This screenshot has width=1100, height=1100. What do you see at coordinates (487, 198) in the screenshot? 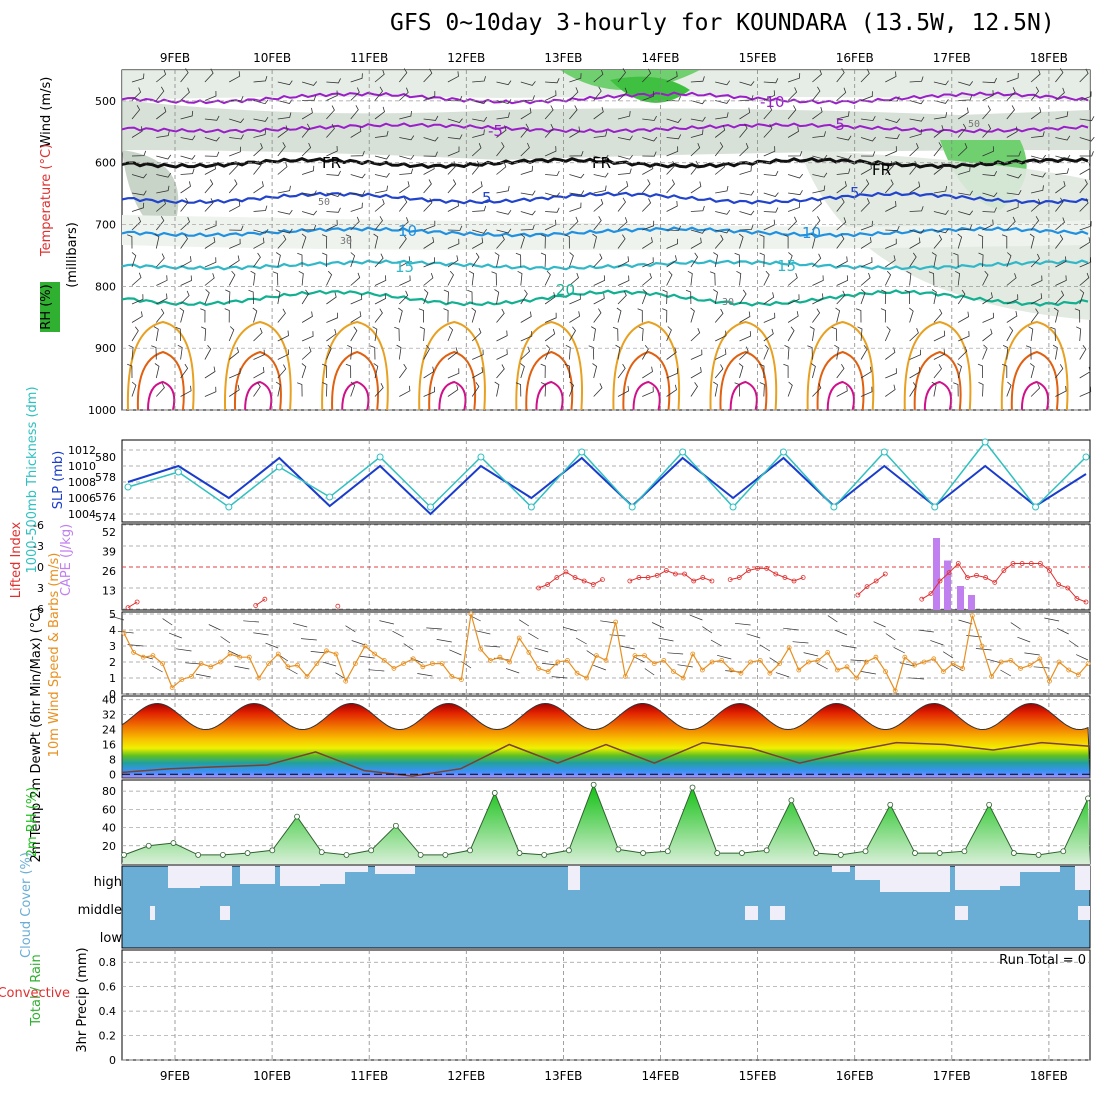
I see `contour-label: 5` at bounding box center [487, 198].